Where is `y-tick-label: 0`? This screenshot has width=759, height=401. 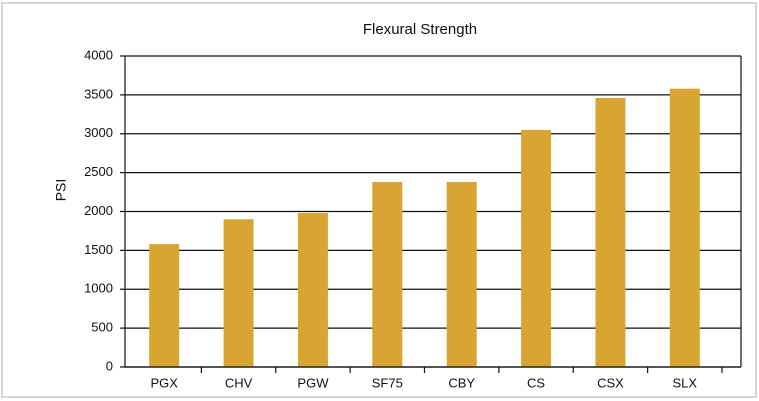
y-tick-label: 0 is located at coordinates (109, 365).